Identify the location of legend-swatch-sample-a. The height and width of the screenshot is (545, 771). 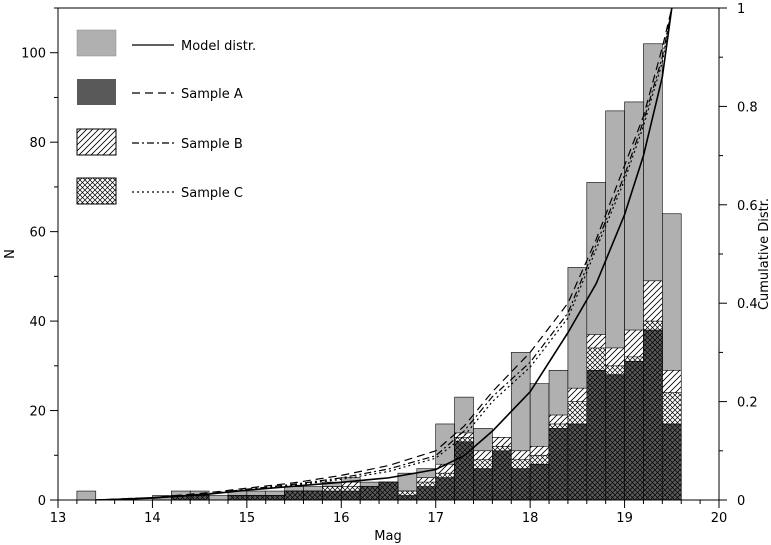
(96, 92).